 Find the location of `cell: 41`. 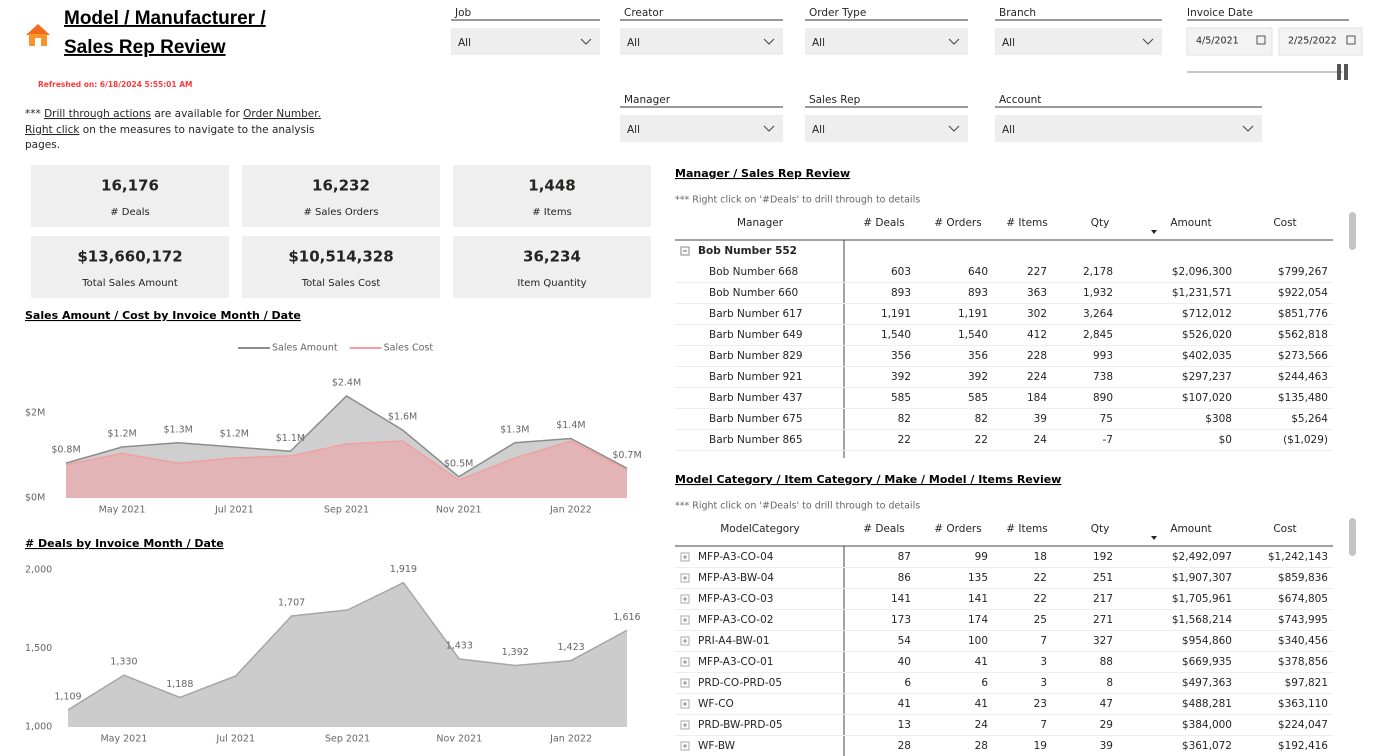

cell: 41 is located at coordinates (904, 704).